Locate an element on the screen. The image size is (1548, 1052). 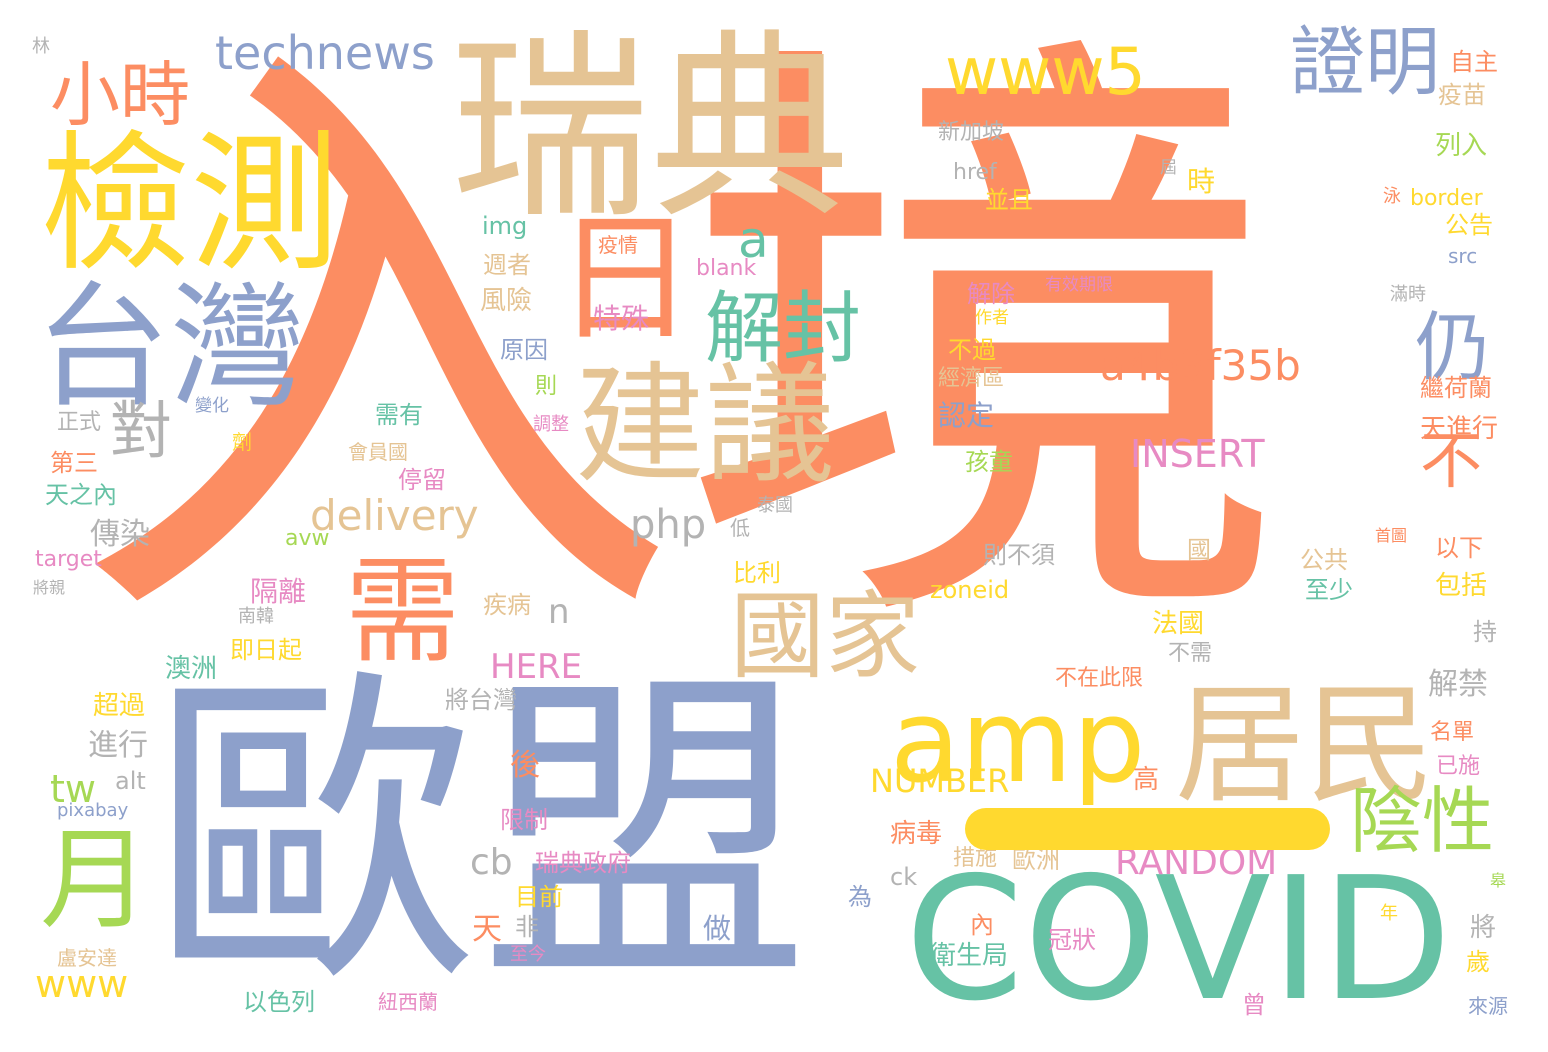
cloud-word: zoneid is located at coordinates (970, 590).